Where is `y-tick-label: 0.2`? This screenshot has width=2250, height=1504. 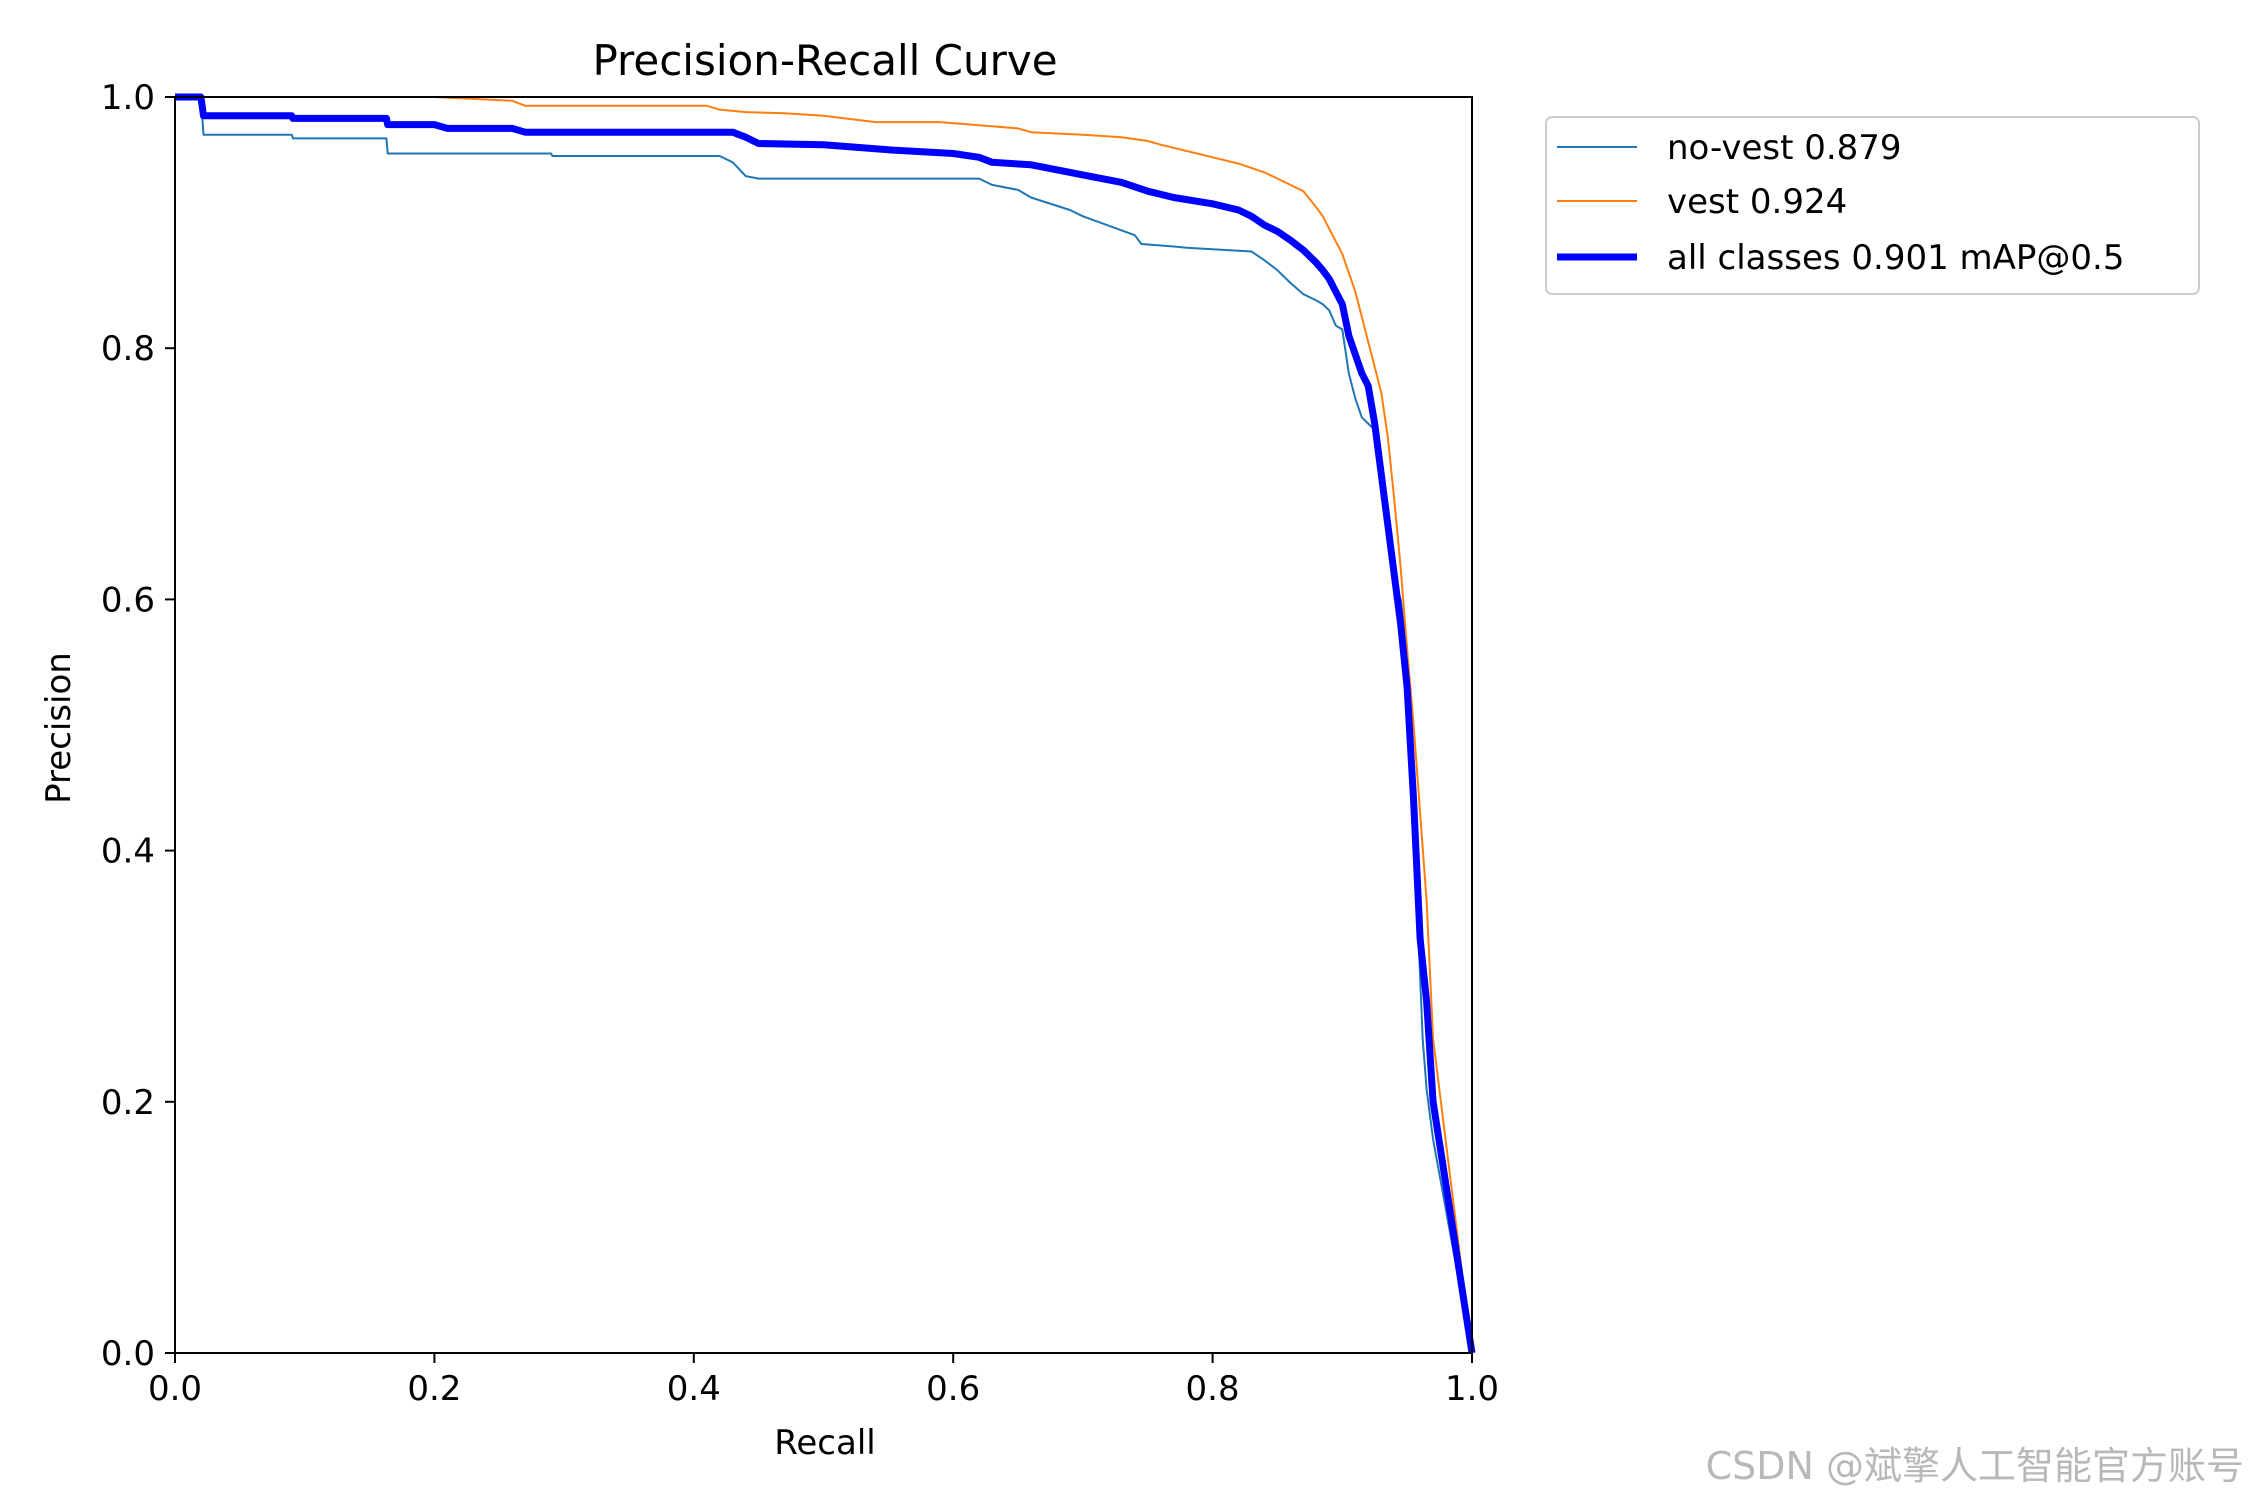 y-tick-label: 0.2 is located at coordinates (128, 1103).